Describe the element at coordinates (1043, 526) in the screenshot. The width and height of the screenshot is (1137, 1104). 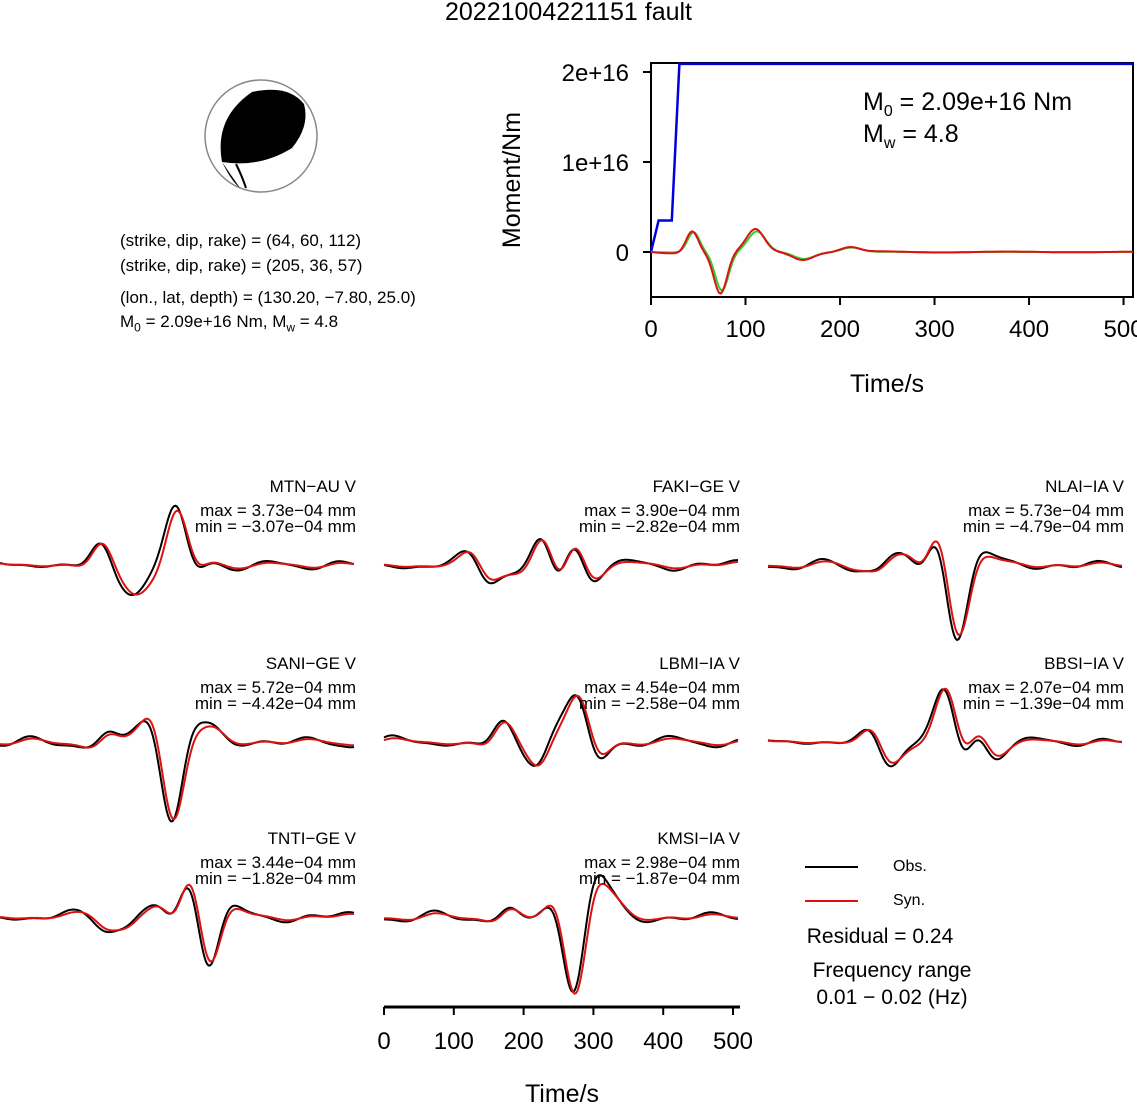
I see `station-min: min = −4.79e−04 mm` at that location.